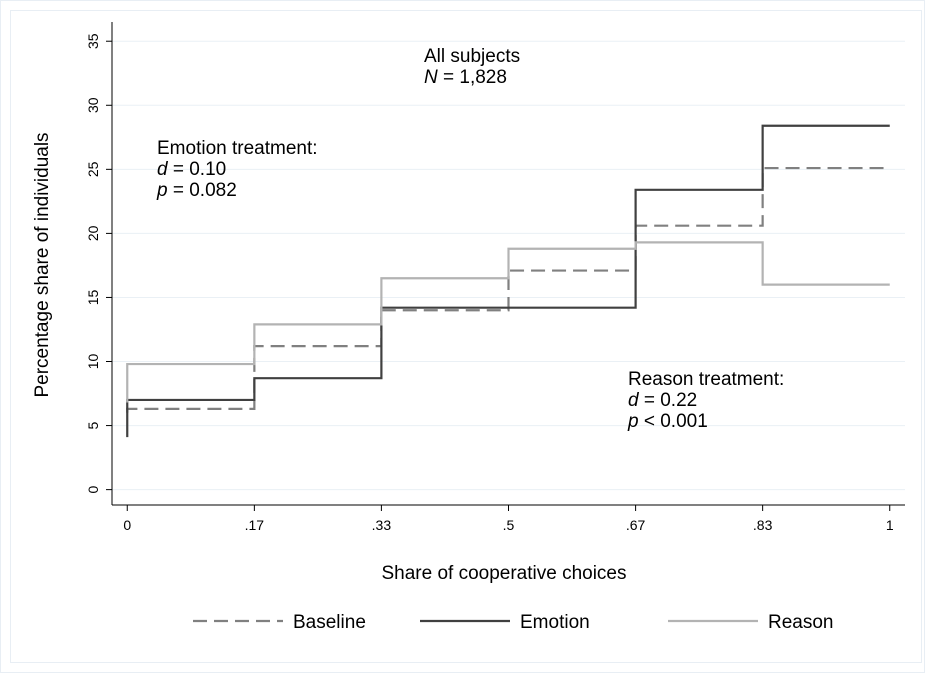  What do you see at coordinates (93, 362) in the screenshot?
I see `y-tick-label: 10` at bounding box center [93, 362].